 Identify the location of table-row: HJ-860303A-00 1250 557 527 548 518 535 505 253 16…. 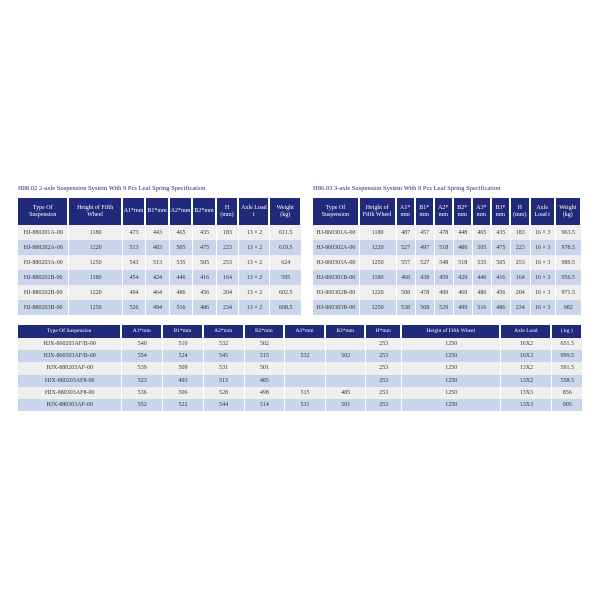
(447, 262).